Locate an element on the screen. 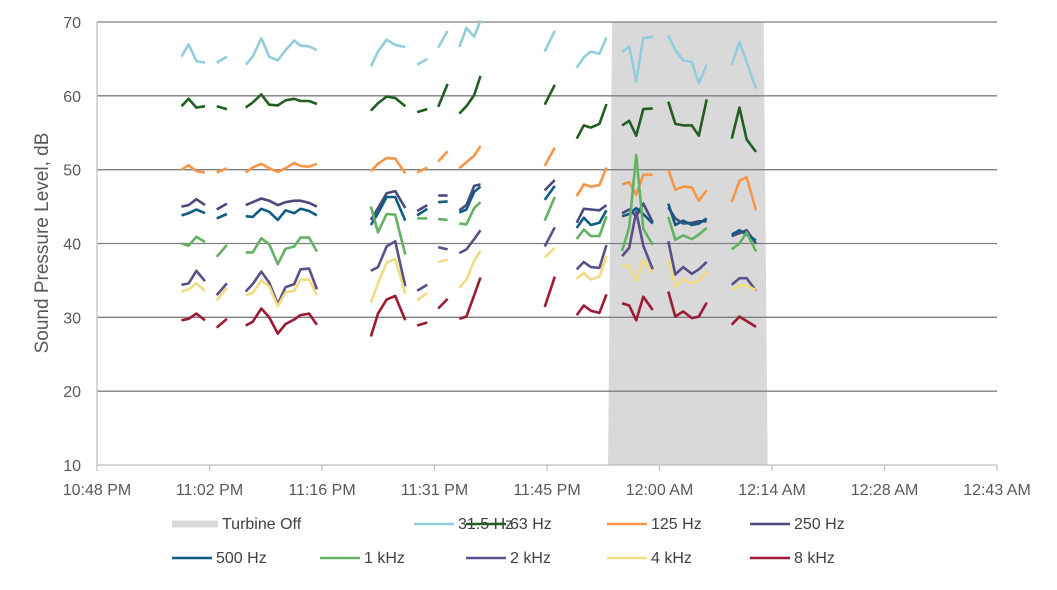  y-tick-label: 50 is located at coordinates (72, 171).